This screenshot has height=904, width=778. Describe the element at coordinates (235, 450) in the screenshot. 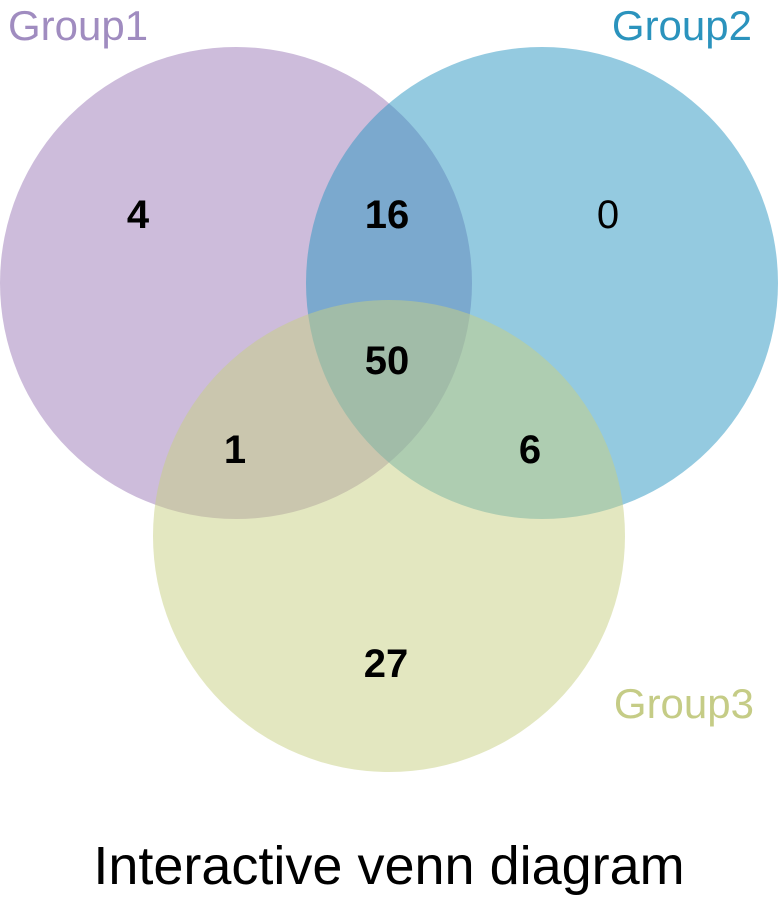

I see `count-group1-group3: 1` at that location.